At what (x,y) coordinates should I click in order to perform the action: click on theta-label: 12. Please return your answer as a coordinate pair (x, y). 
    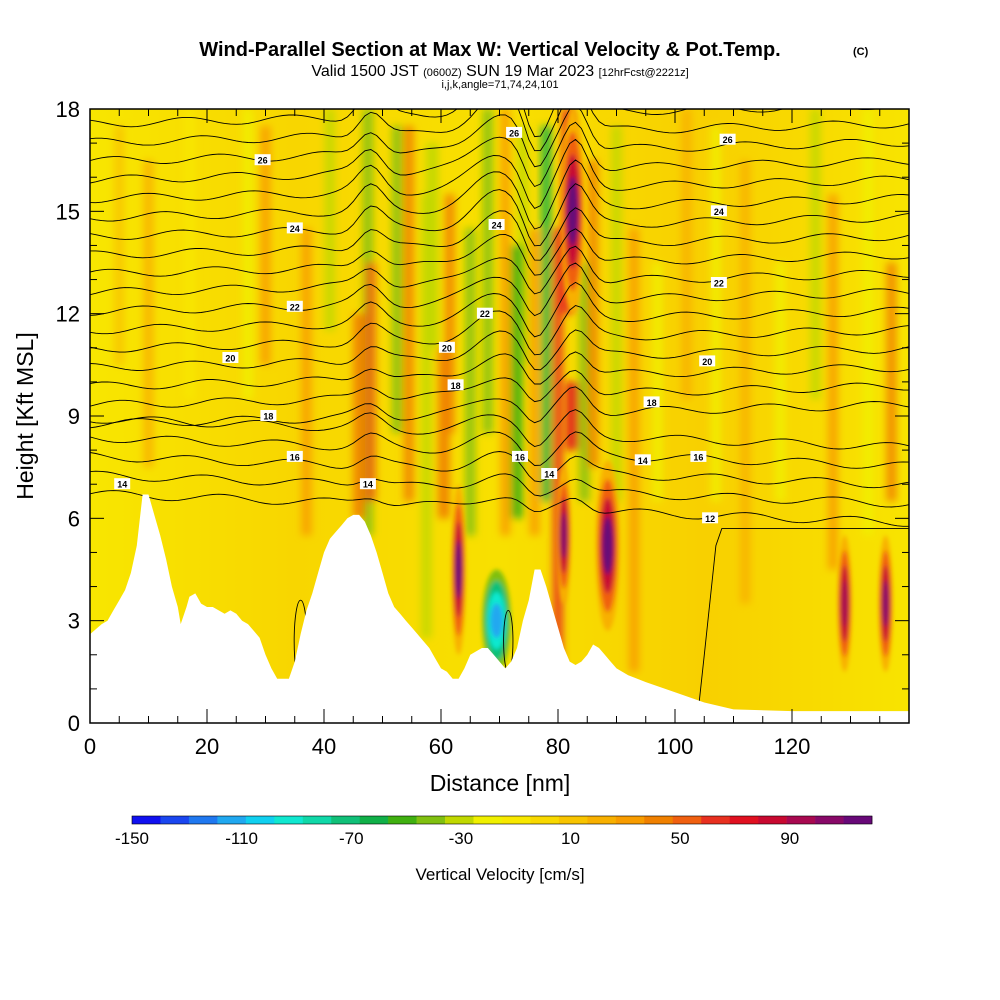
    Looking at the image, I should click on (710, 518).